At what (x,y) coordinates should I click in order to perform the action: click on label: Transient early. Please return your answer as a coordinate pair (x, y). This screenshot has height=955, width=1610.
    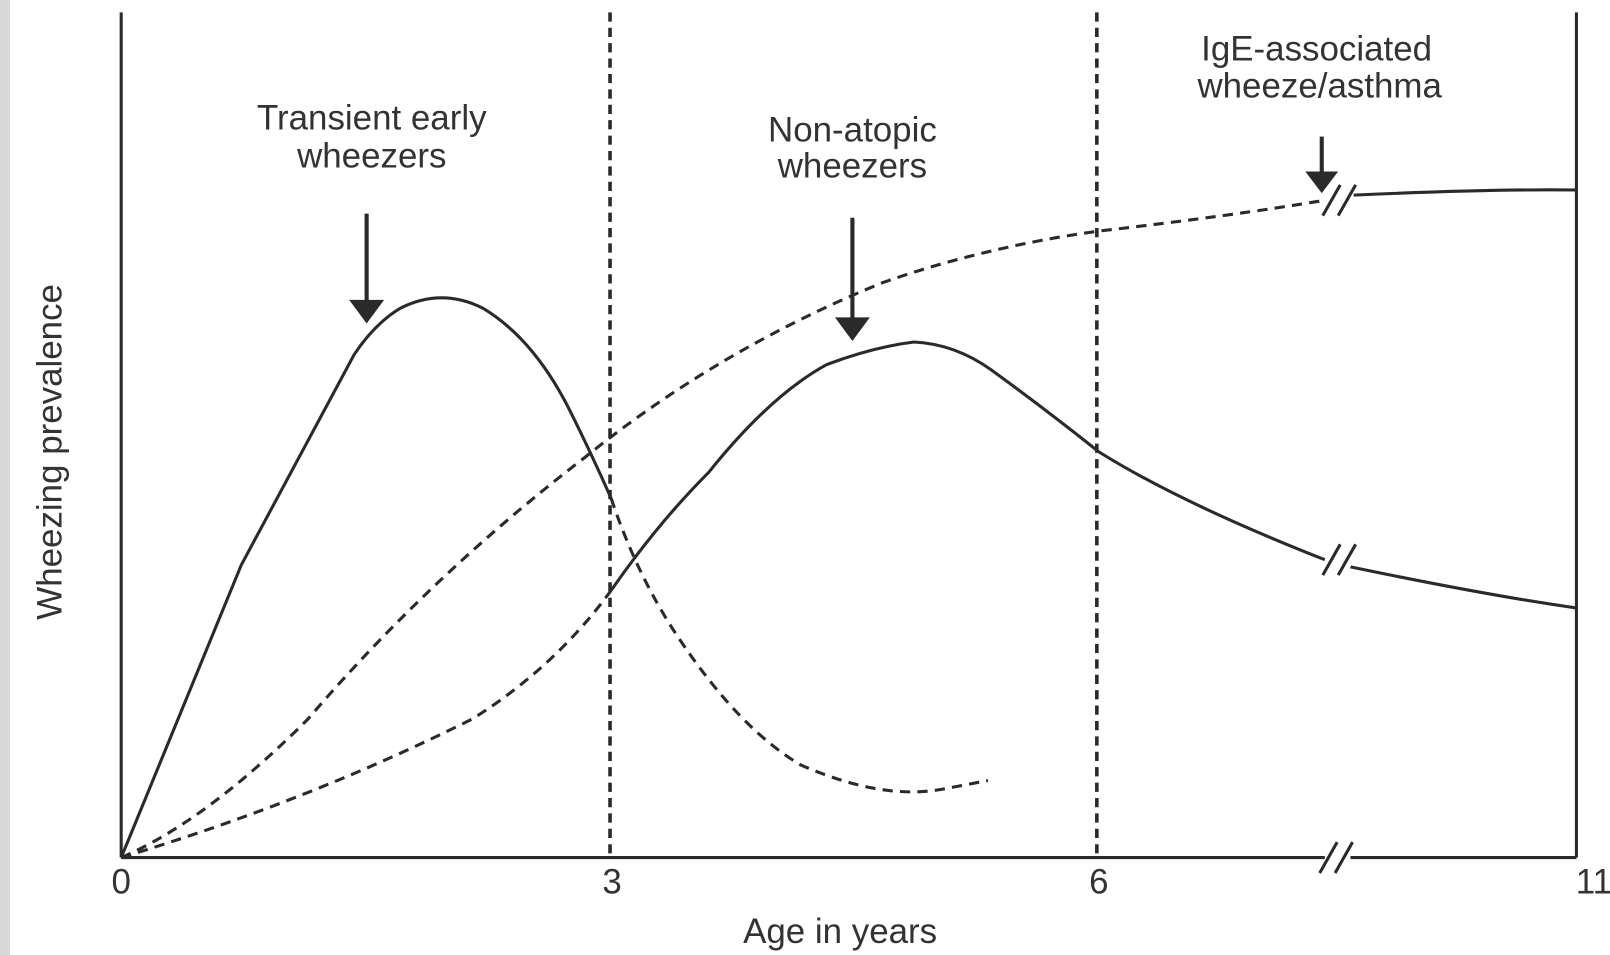
    Looking at the image, I should click on (372, 117).